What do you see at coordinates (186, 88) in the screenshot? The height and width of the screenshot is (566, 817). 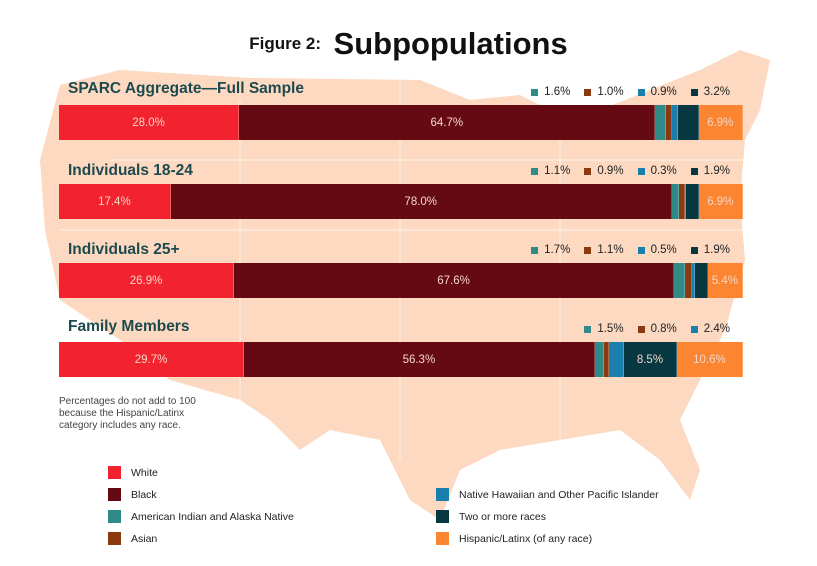 I see `row-label: SPARC Aggregate—Full Sample` at bounding box center [186, 88].